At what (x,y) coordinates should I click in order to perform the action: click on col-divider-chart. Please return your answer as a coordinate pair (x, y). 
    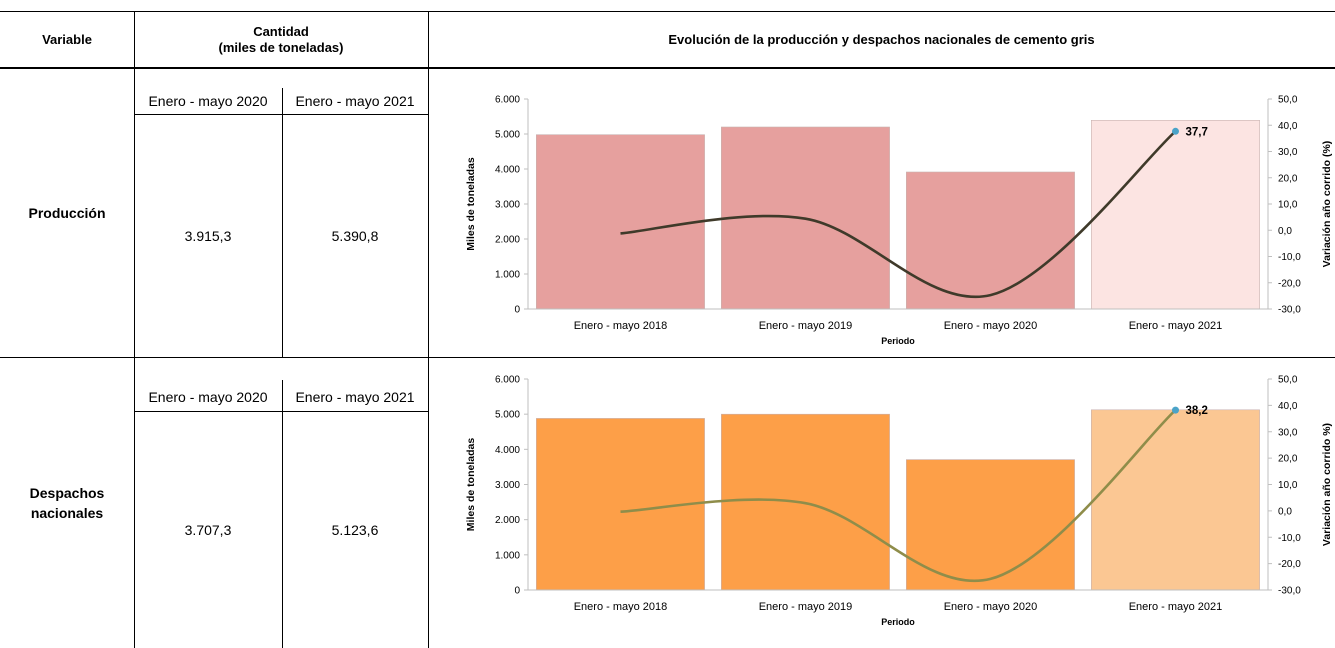
    Looking at the image, I should click on (428, 329).